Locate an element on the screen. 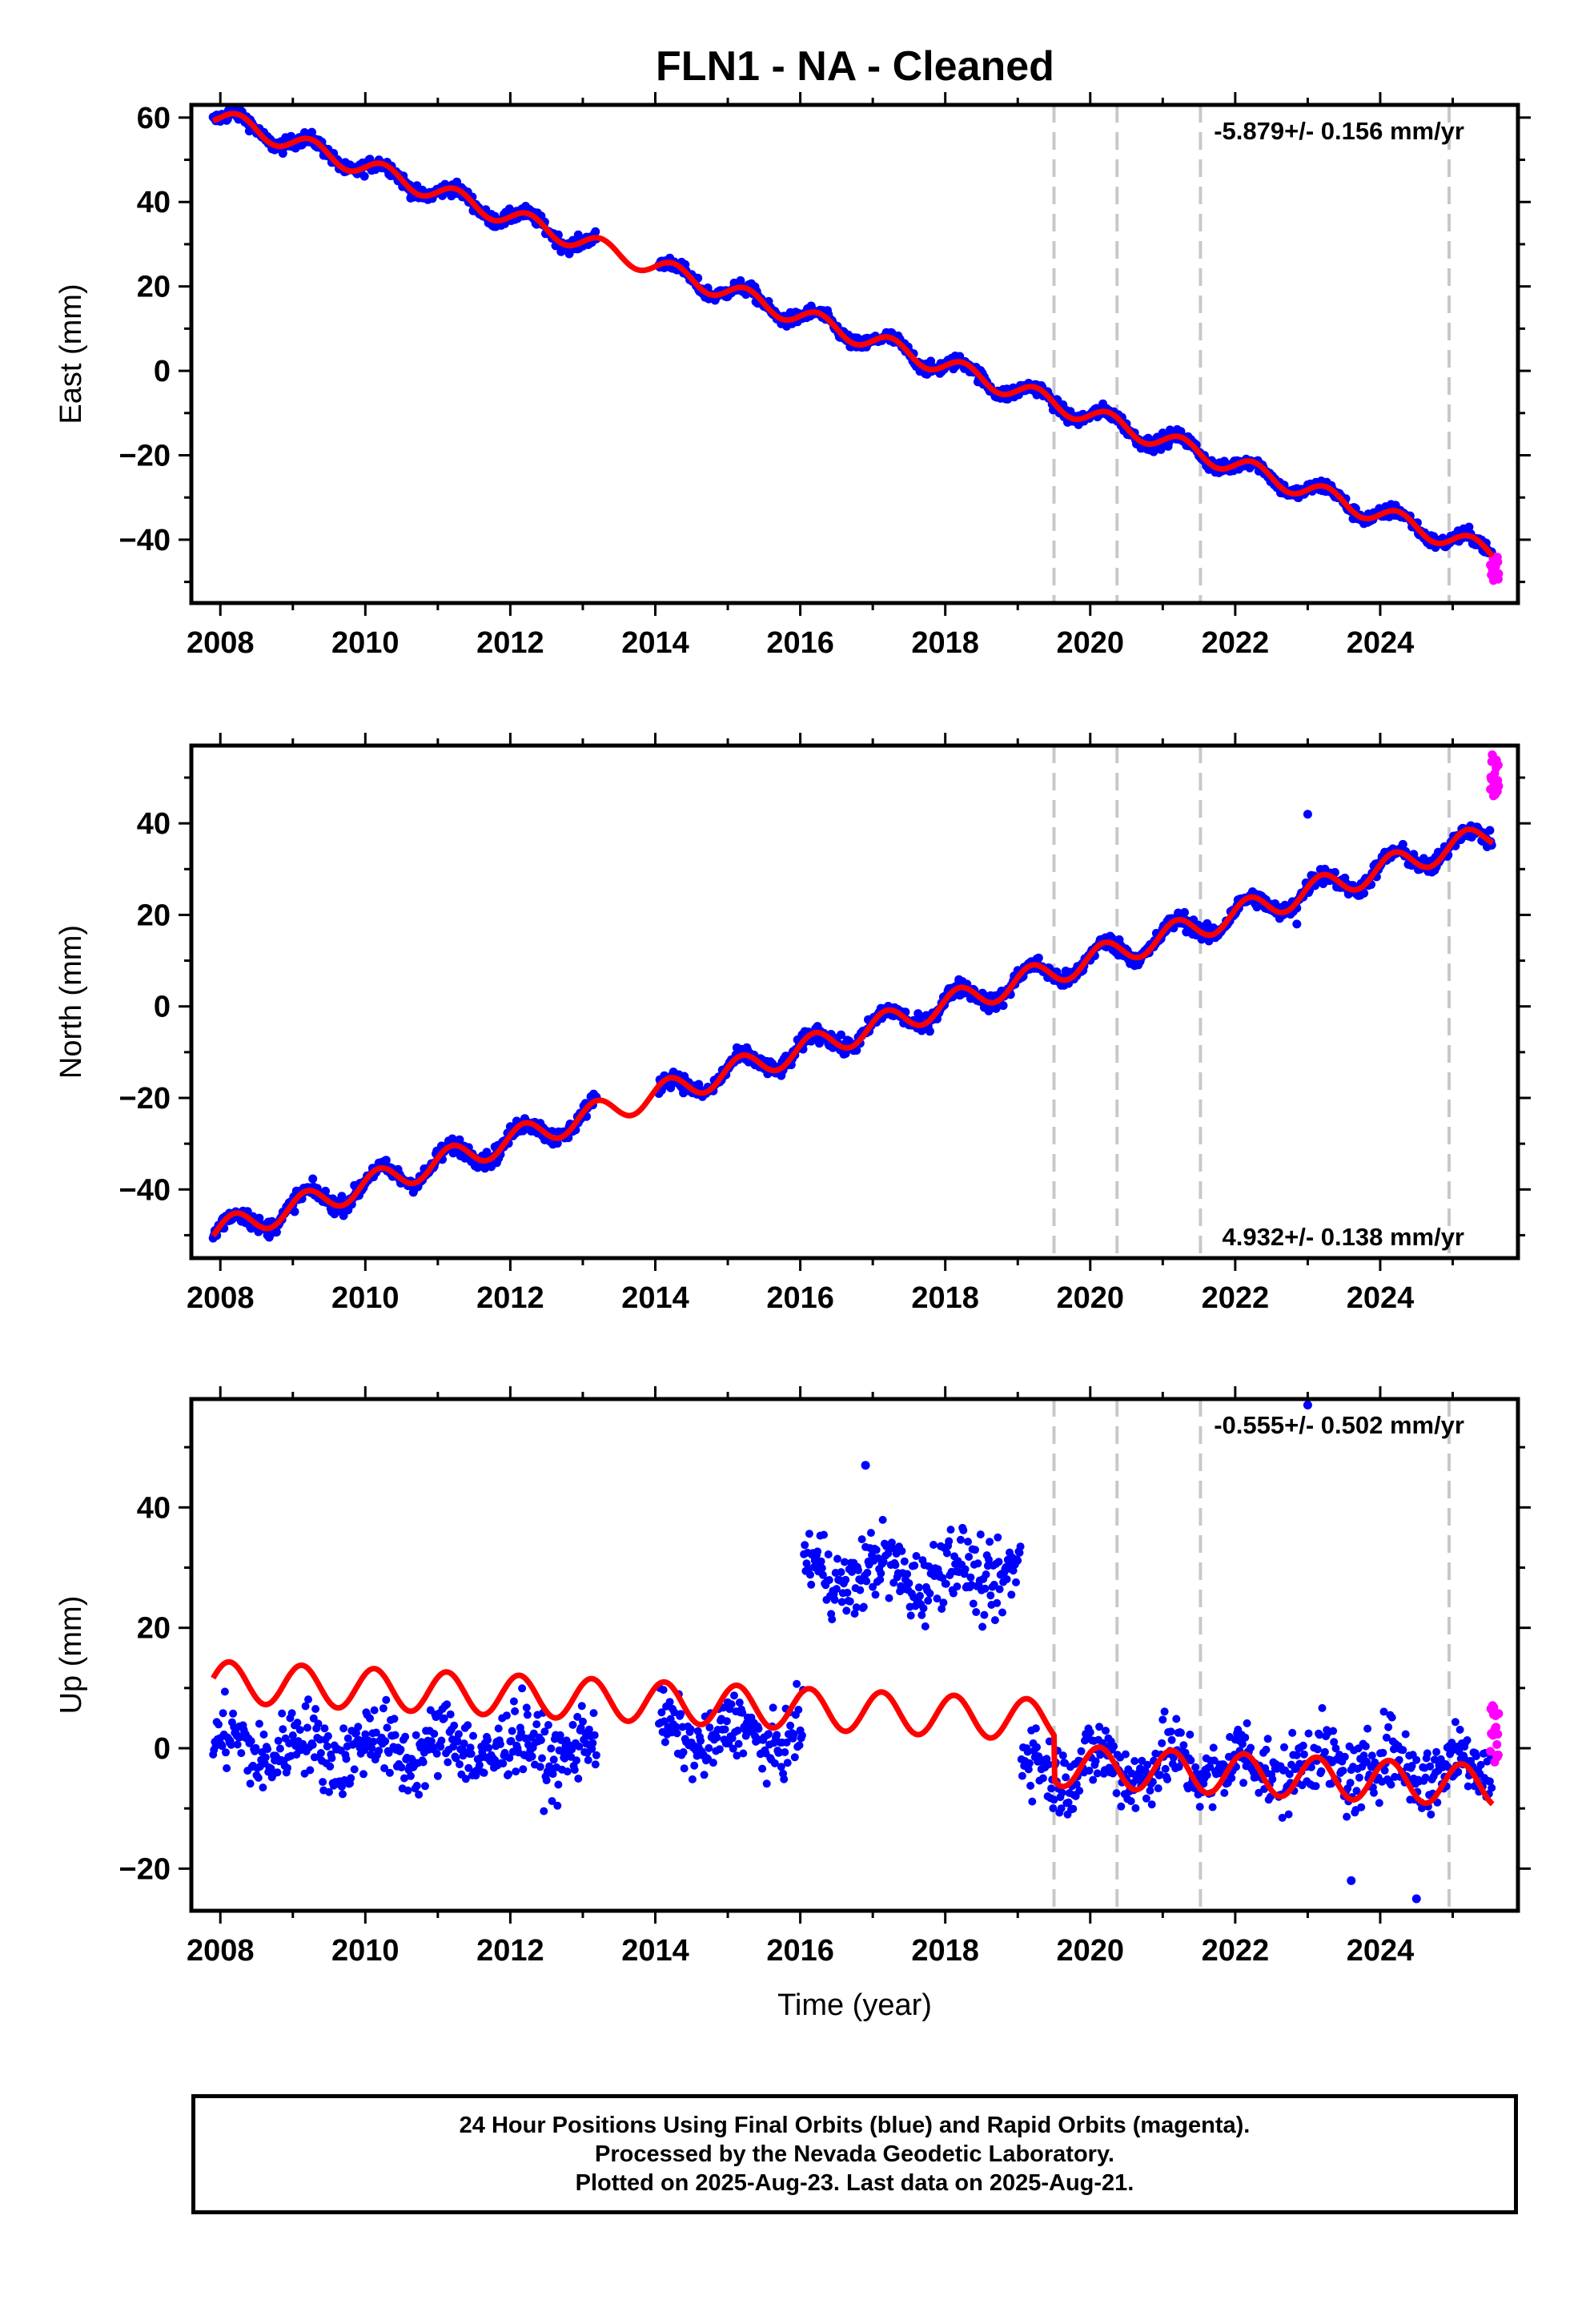  y-axis-label: East (mm) is located at coordinates (71, 353).